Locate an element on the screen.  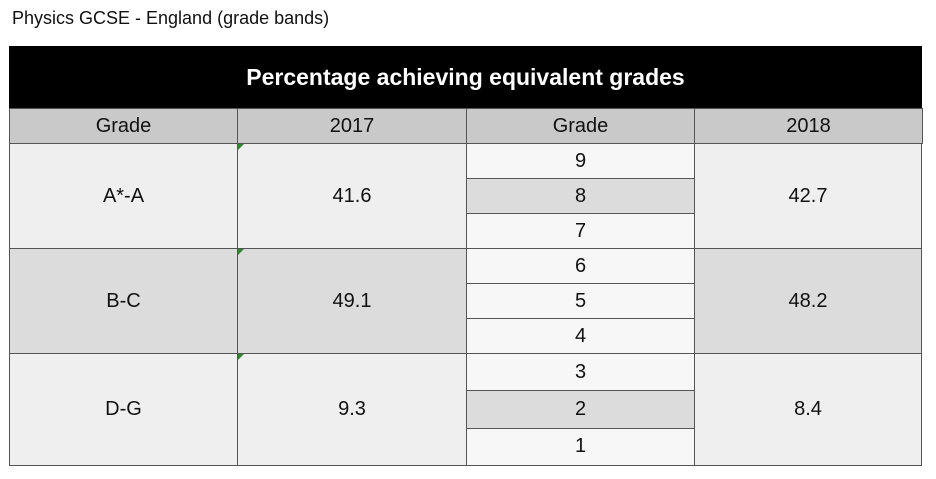
grade: 4 is located at coordinates (580, 336).